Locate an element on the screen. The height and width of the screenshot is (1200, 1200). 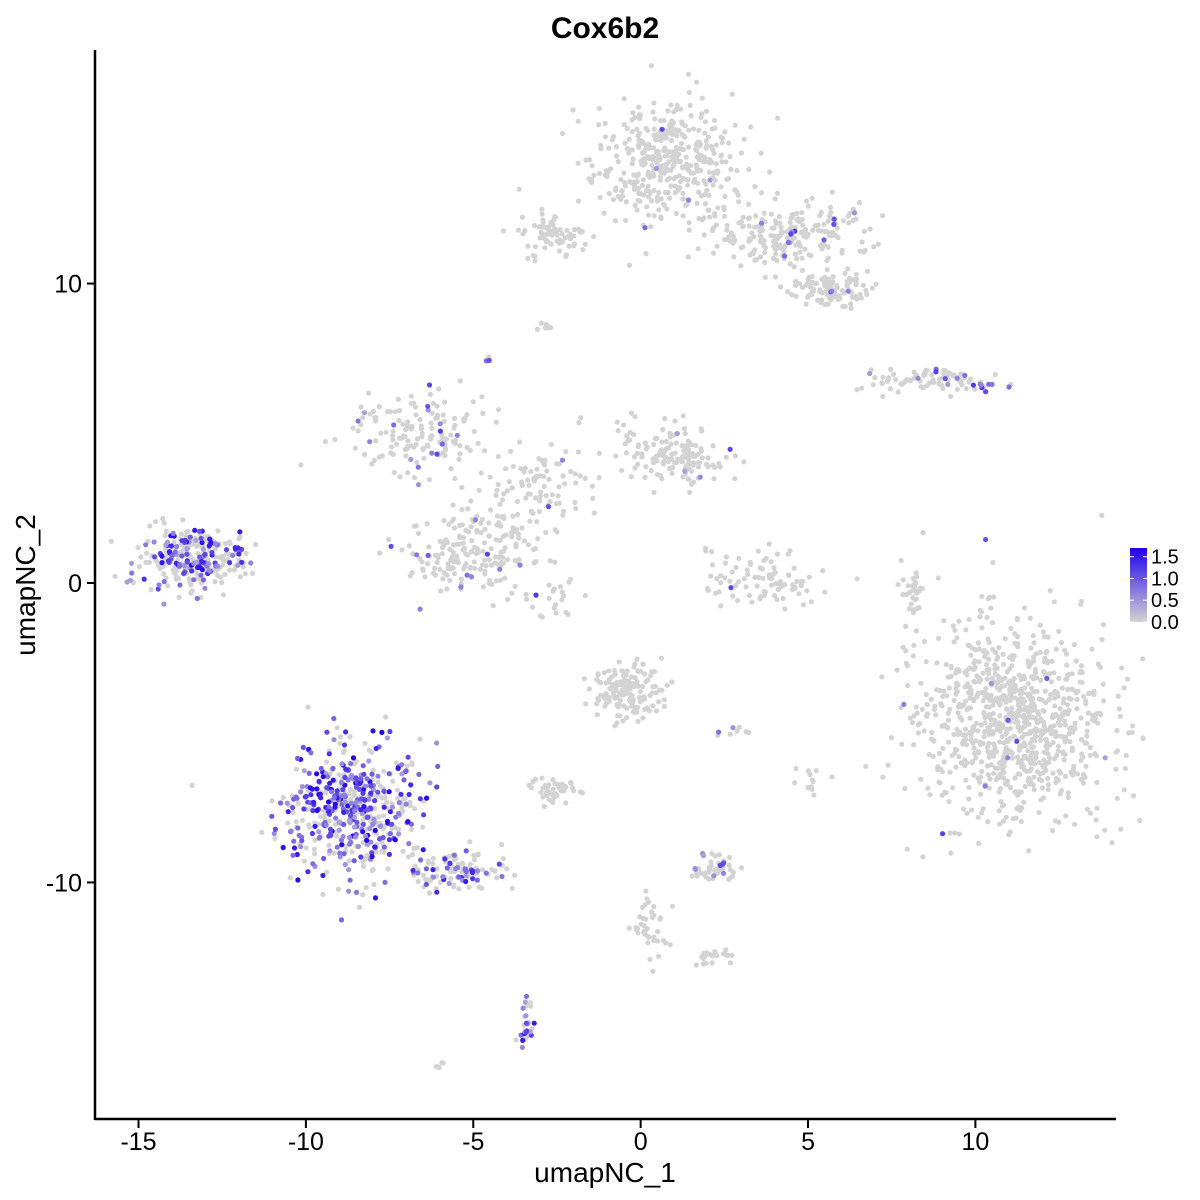
y-tick-label: -10 is located at coordinates (64, 883).